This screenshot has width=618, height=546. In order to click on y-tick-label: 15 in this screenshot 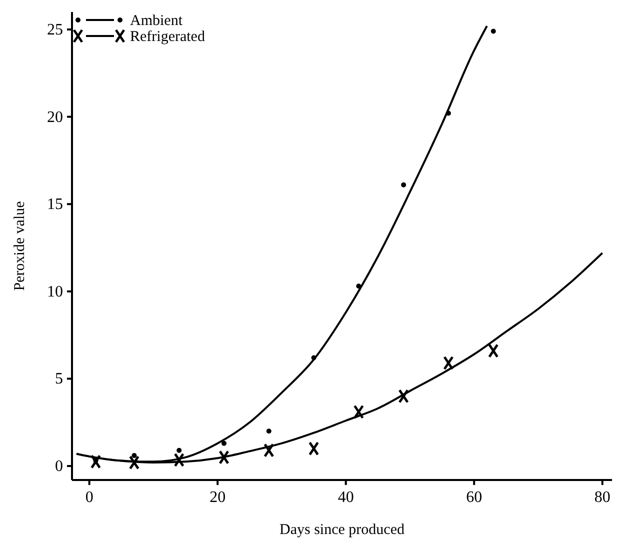, I will do `click(55, 205)`.